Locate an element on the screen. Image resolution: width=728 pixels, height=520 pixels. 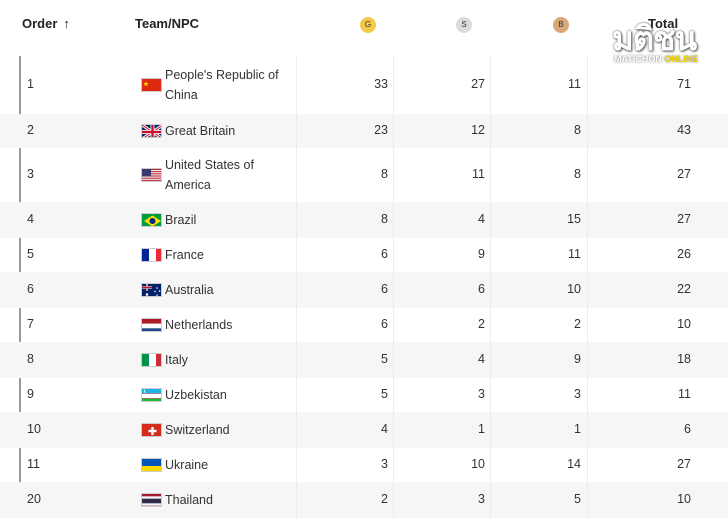
table-row: 3 United States of America 8 11 8 27 is located at coordinates (364, 175).